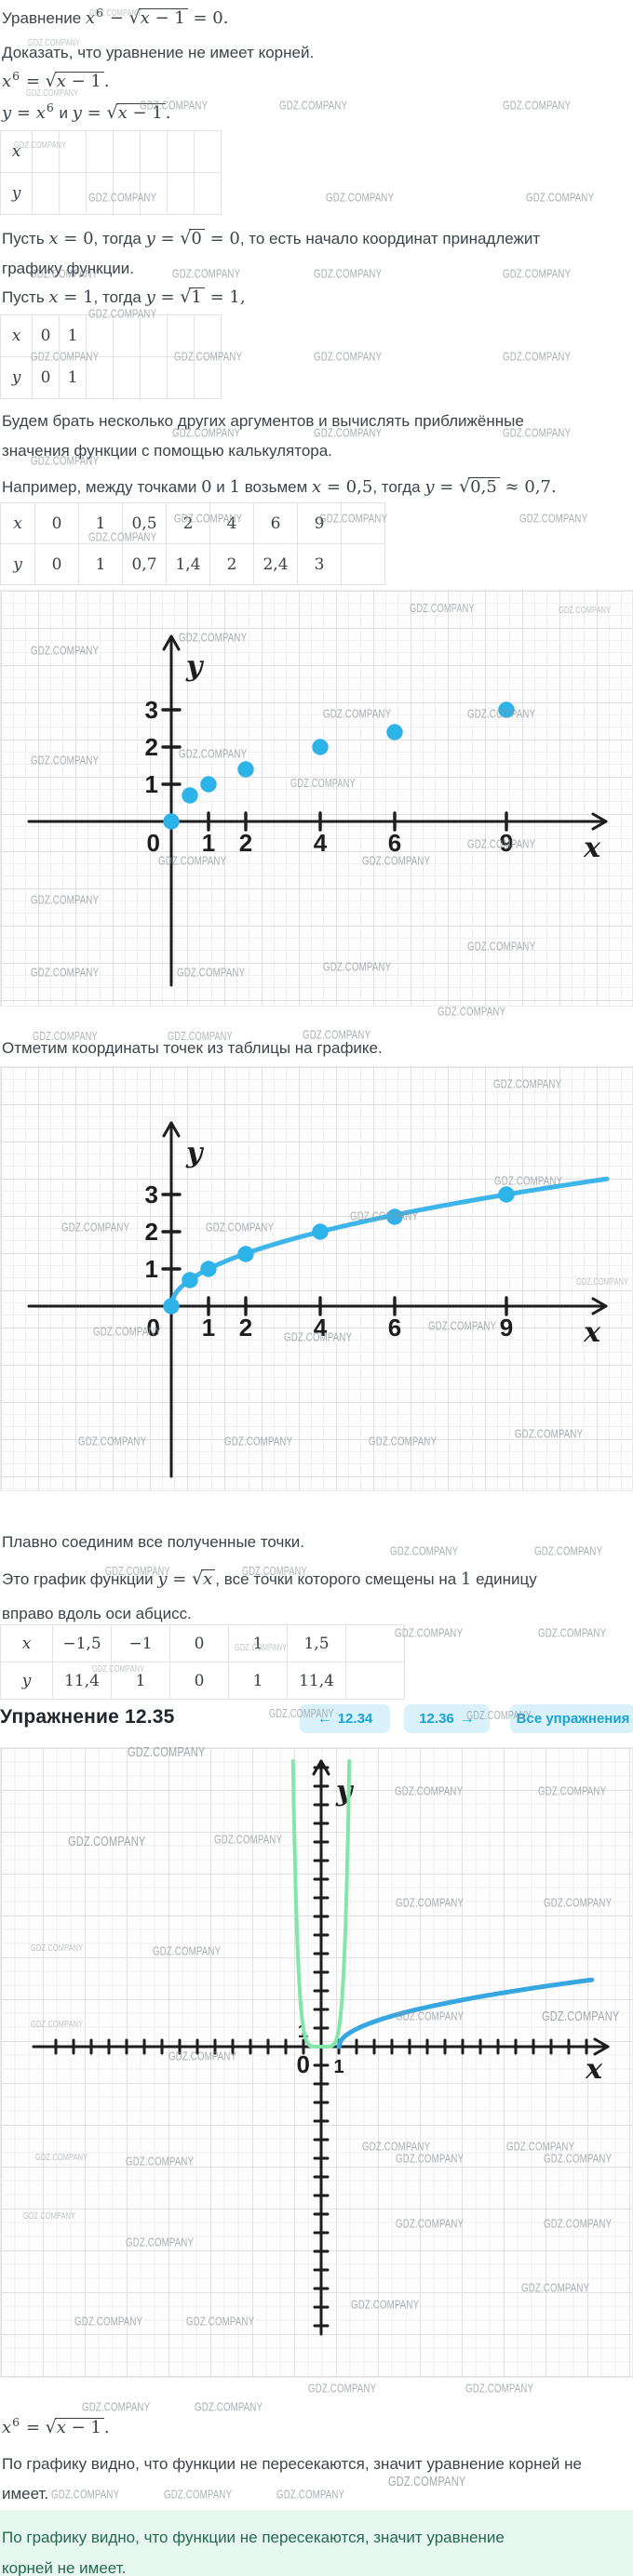 This screenshot has height=2576, width=633. I want to click on x-axis-label: x, so click(594, 2069).